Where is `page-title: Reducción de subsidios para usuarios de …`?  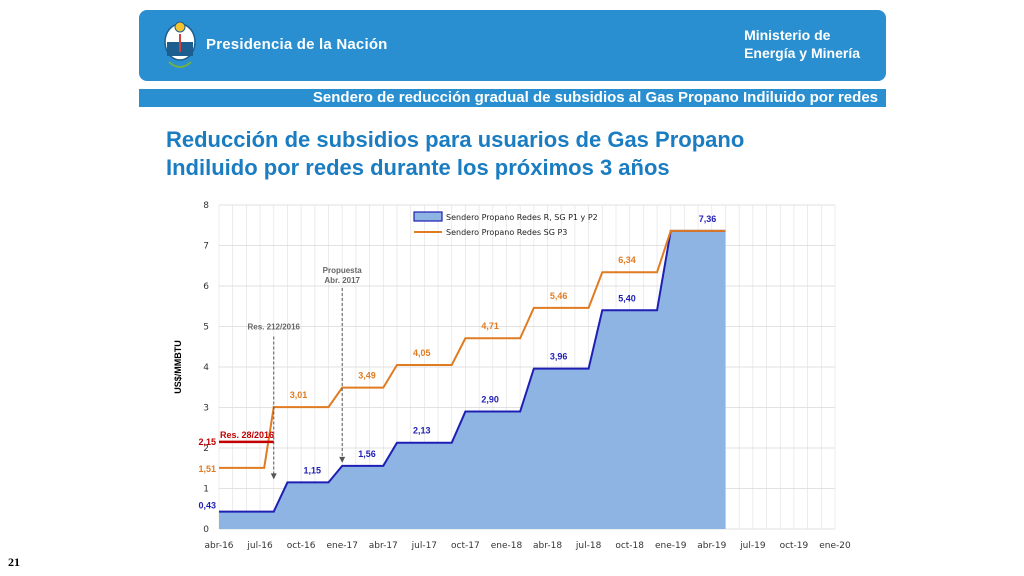
page-title: Reducción de subsidios para usuarios de … is located at coordinates (516, 154).